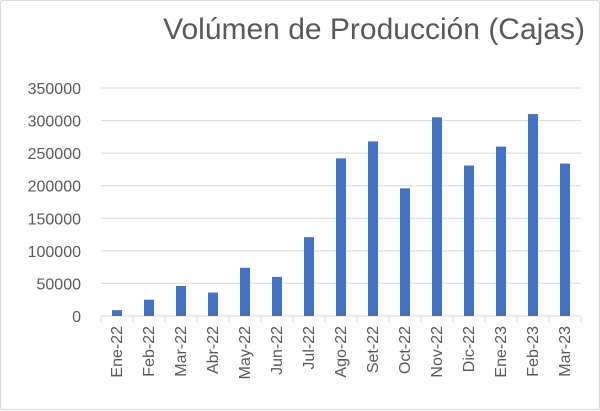 Image resolution: width=600 pixels, height=411 pixels. I want to click on y-tick-label: 0, so click(76, 317).